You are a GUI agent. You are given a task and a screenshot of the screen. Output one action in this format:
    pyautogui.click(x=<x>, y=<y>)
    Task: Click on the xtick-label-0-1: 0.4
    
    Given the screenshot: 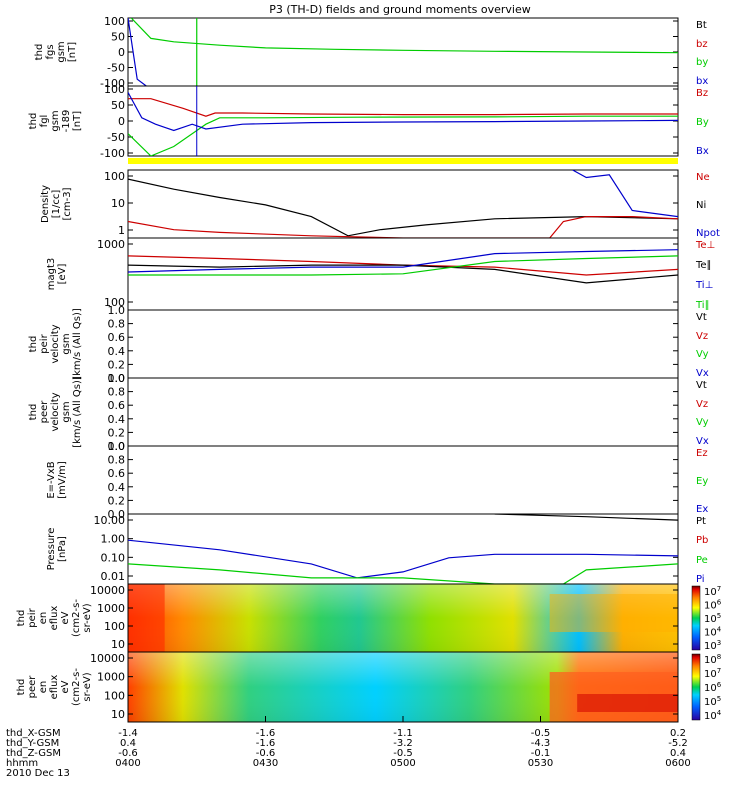 What is the action you would take?
    pyautogui.click(x=128, y=743)
    